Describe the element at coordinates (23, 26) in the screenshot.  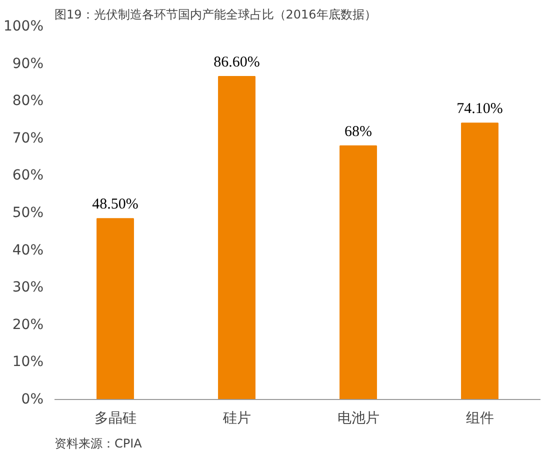
I see `y-tick-label: 100%` at that location.